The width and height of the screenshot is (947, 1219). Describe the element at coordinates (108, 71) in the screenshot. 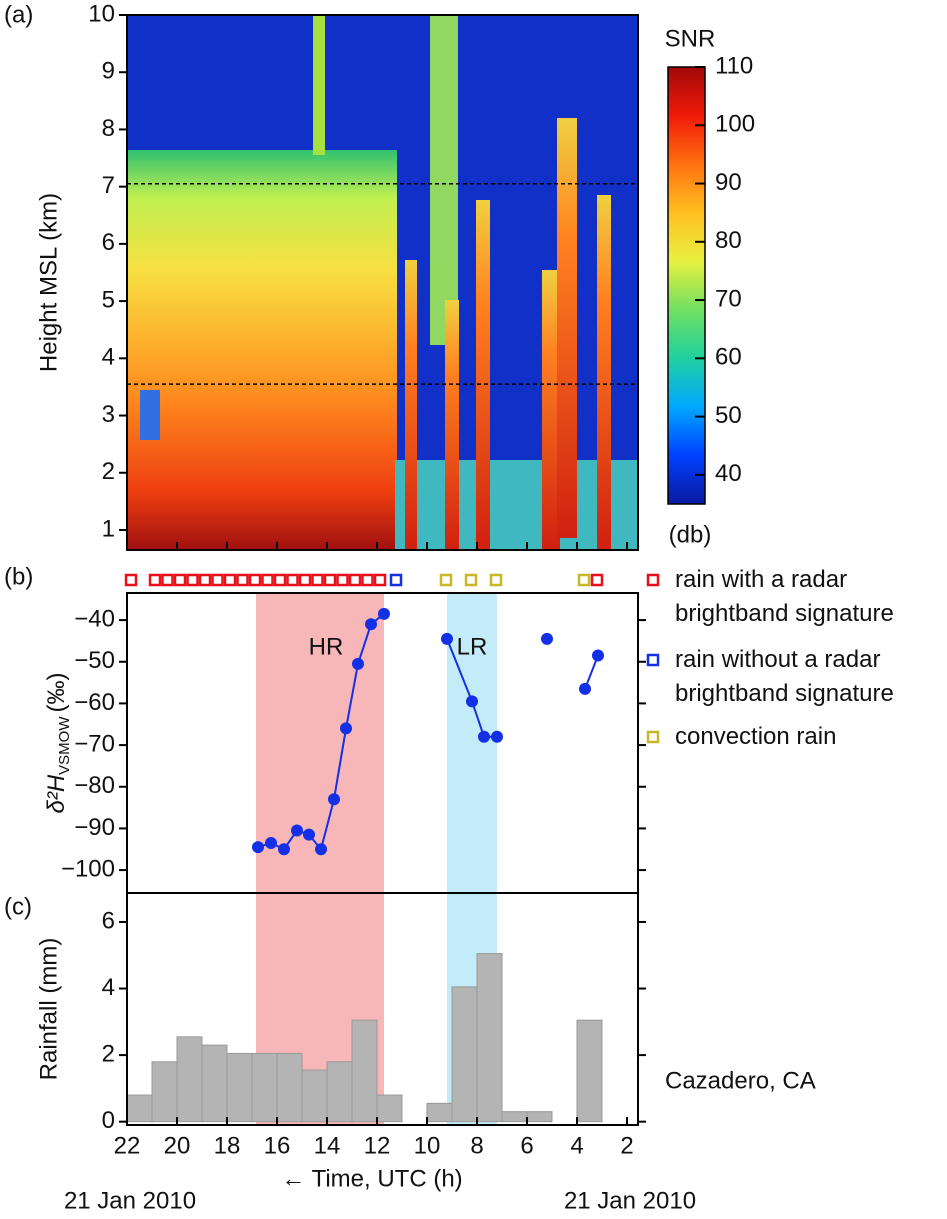

I see `y-tick-label: 9` at that location.